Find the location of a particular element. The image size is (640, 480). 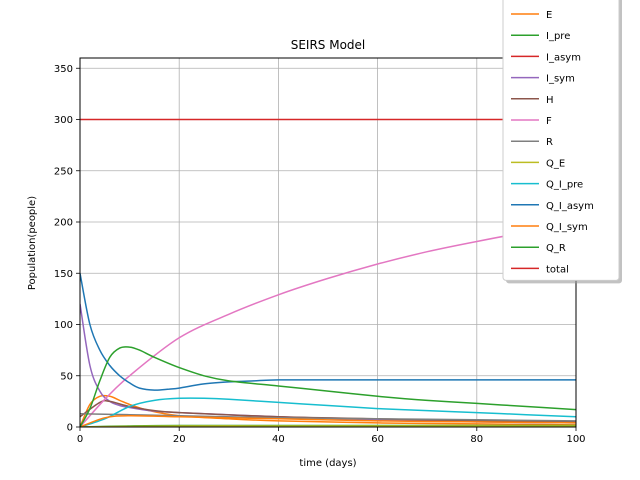

series-line-q-i-sym is located at coordinates (328, 420).